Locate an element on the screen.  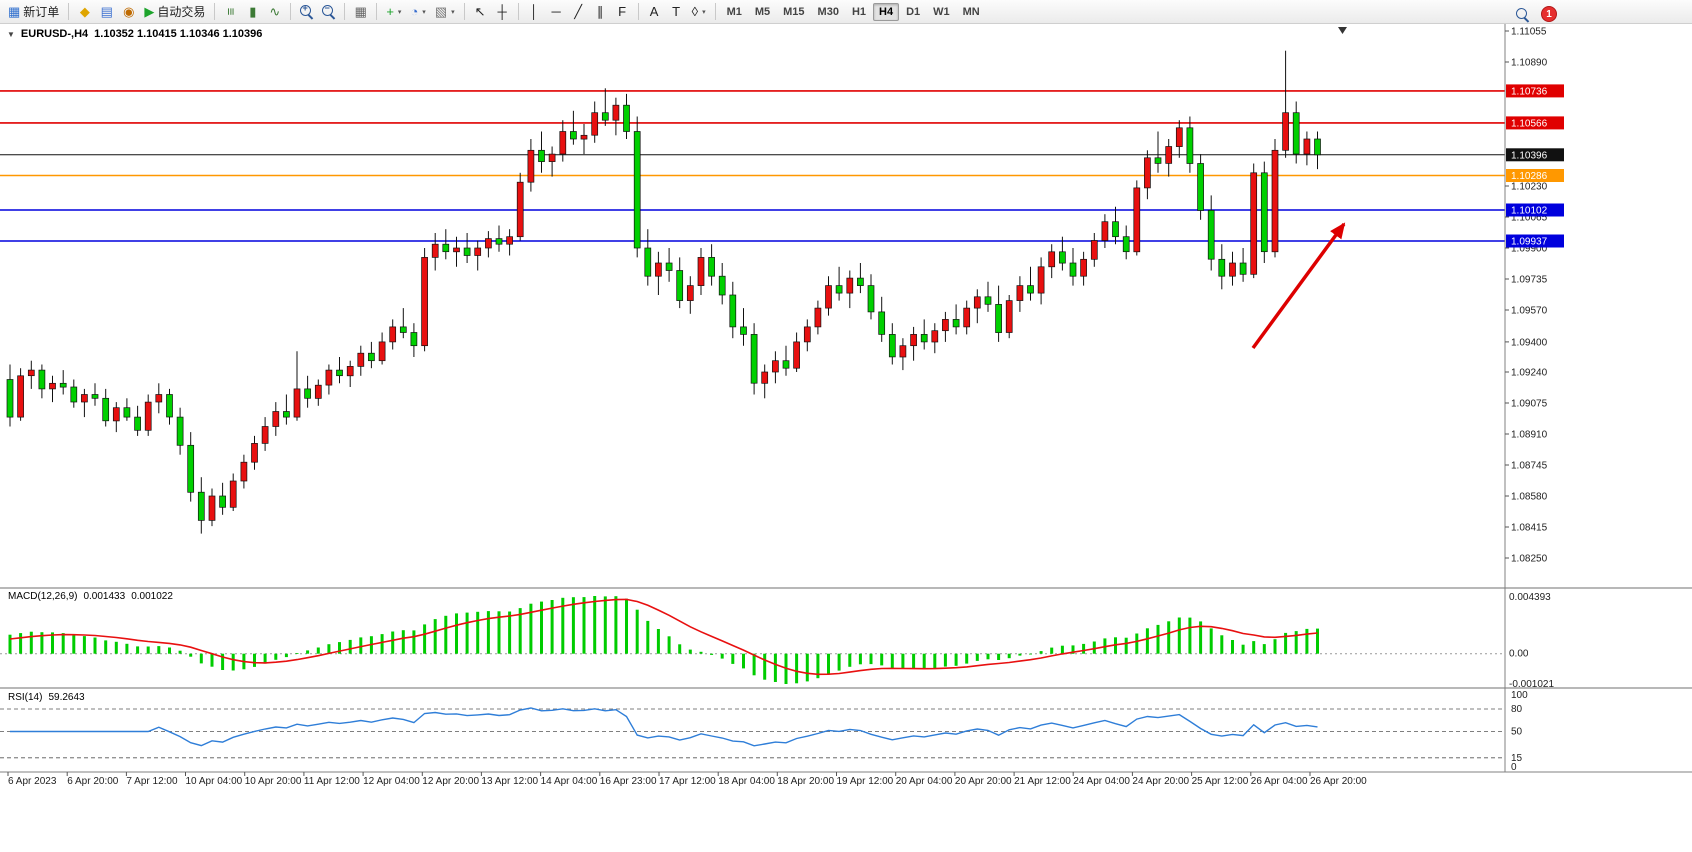
text-button: A is located at coordinates (654, 12).